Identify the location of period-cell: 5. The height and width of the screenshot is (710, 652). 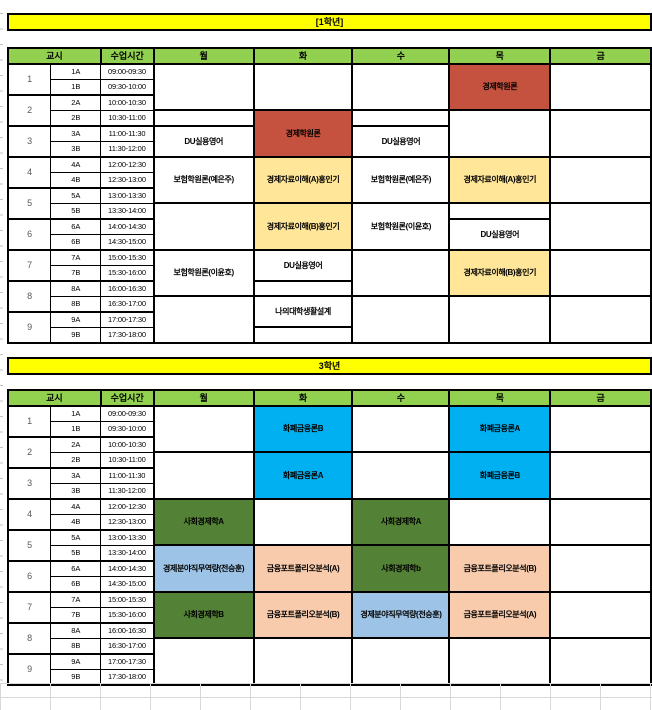
(29, 203).